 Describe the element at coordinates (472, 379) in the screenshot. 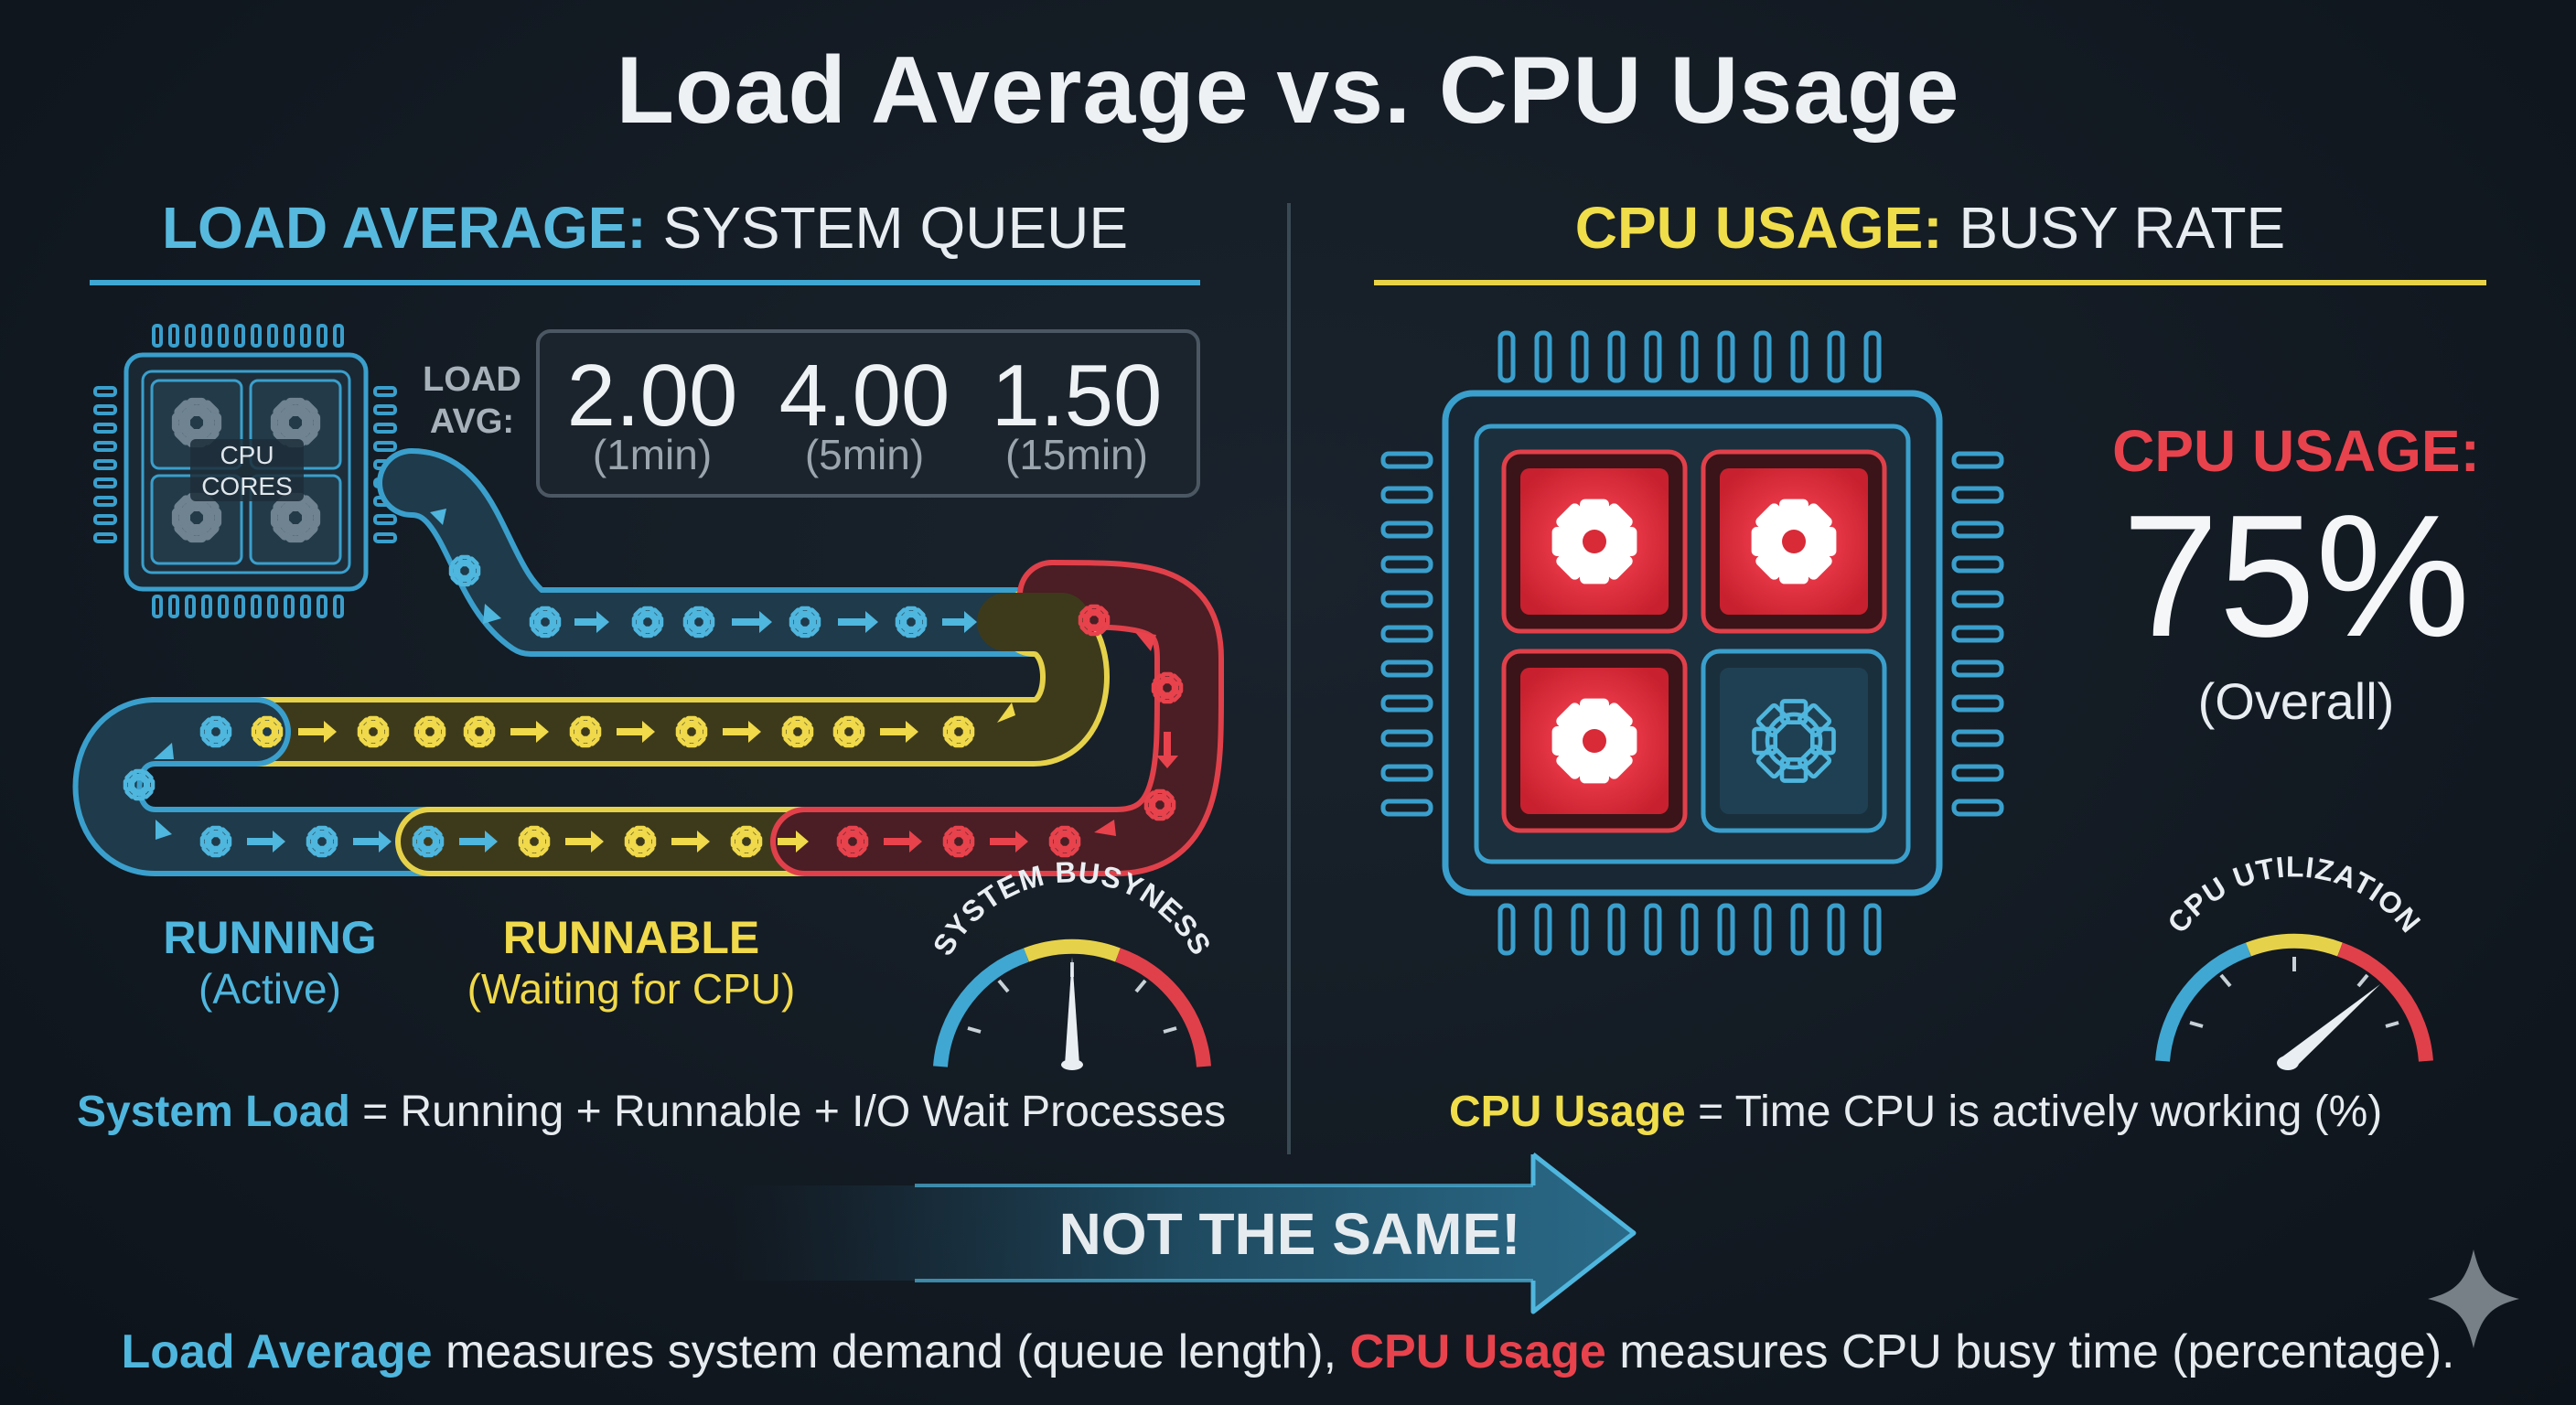

I see `load-avg-label-line1: LOAD` at that location.